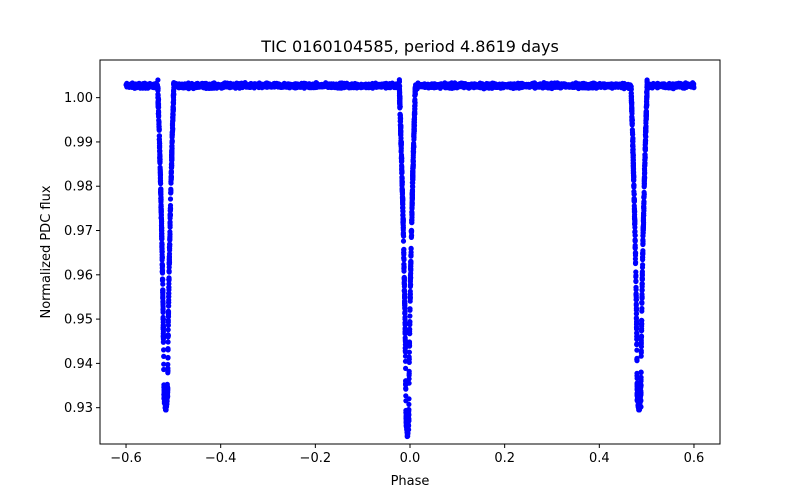 Image resolution: width=800 pixels, height=500 pixels. Describe the element at coordinates (78, 142) in the screenshot. I see `y-tick-label: 0.99` at that location.